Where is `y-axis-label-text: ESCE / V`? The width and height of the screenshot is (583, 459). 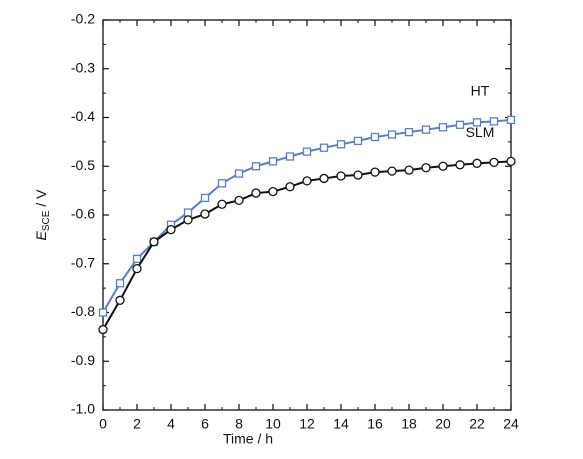 y-axis-label-text: ESCE / V is located at coordinates (42, 215).